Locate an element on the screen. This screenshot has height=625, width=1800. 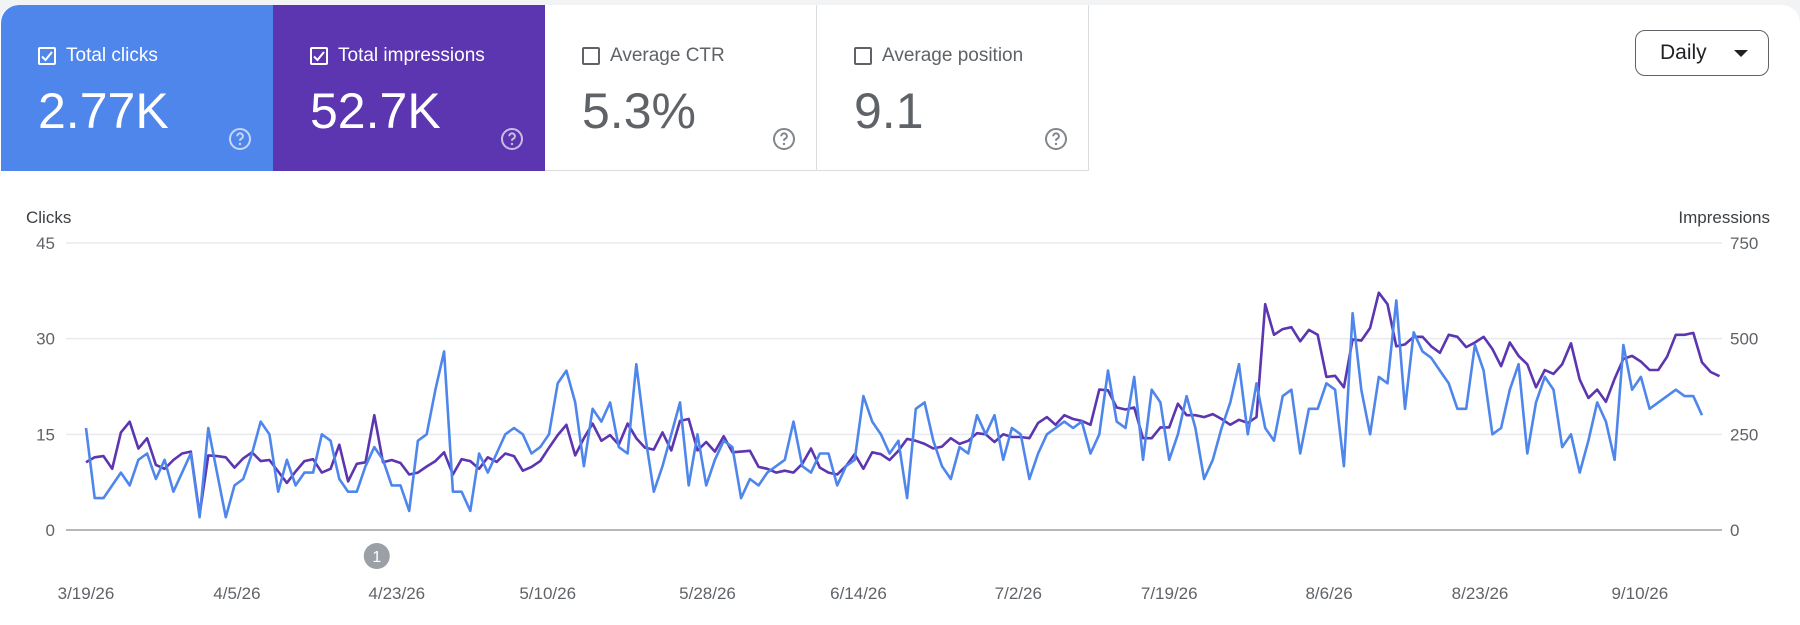
x-tick-label: 8/23/26 is located at coordinates (1480, 593).